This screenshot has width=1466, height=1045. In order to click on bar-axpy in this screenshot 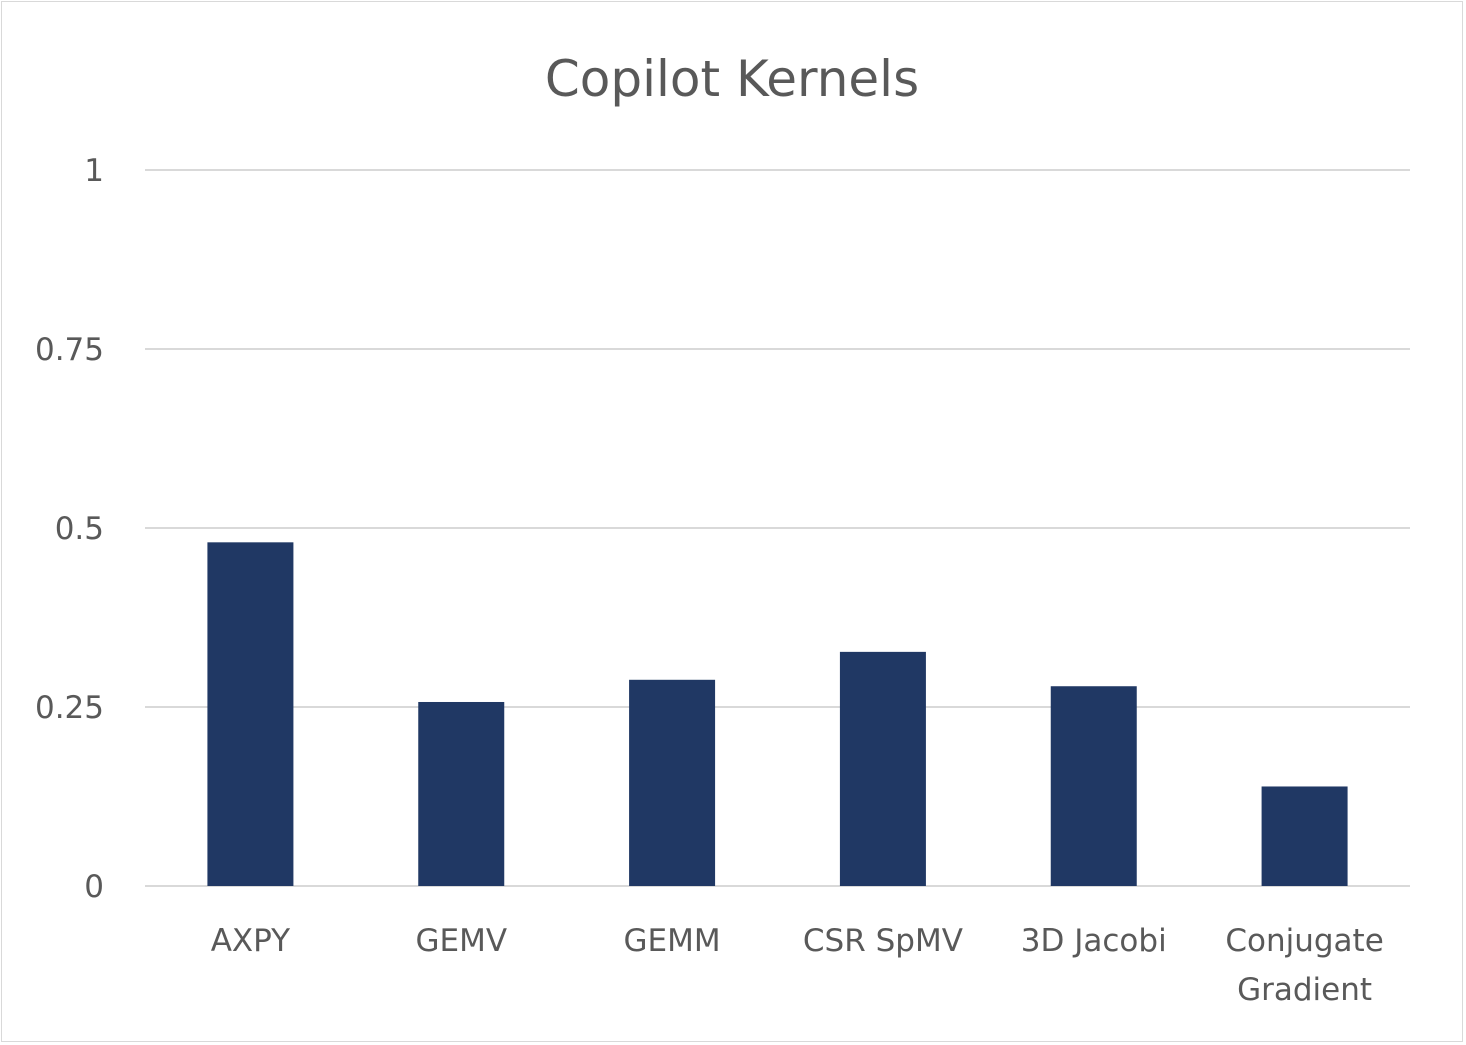, I will do `click(250, 714)`.